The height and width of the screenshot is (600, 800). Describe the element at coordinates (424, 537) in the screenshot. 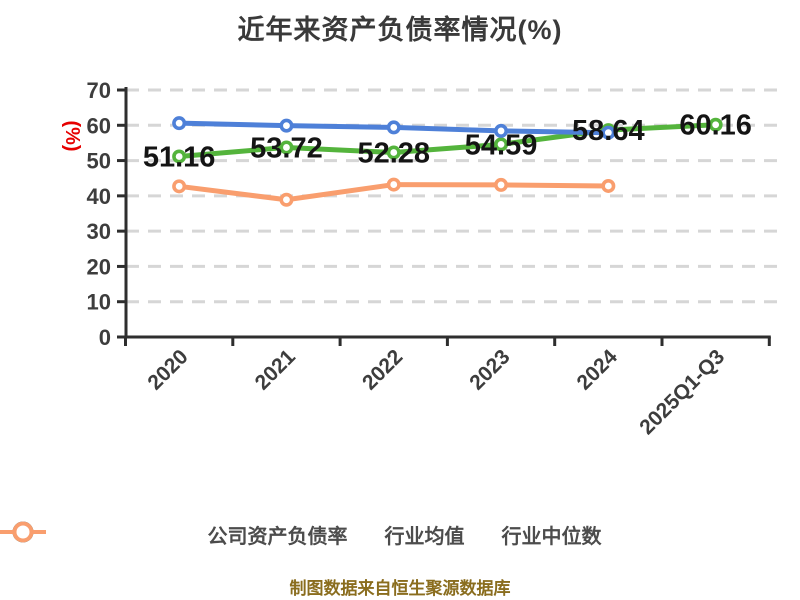

I see `legend-item-label: 行业均值` at that location.